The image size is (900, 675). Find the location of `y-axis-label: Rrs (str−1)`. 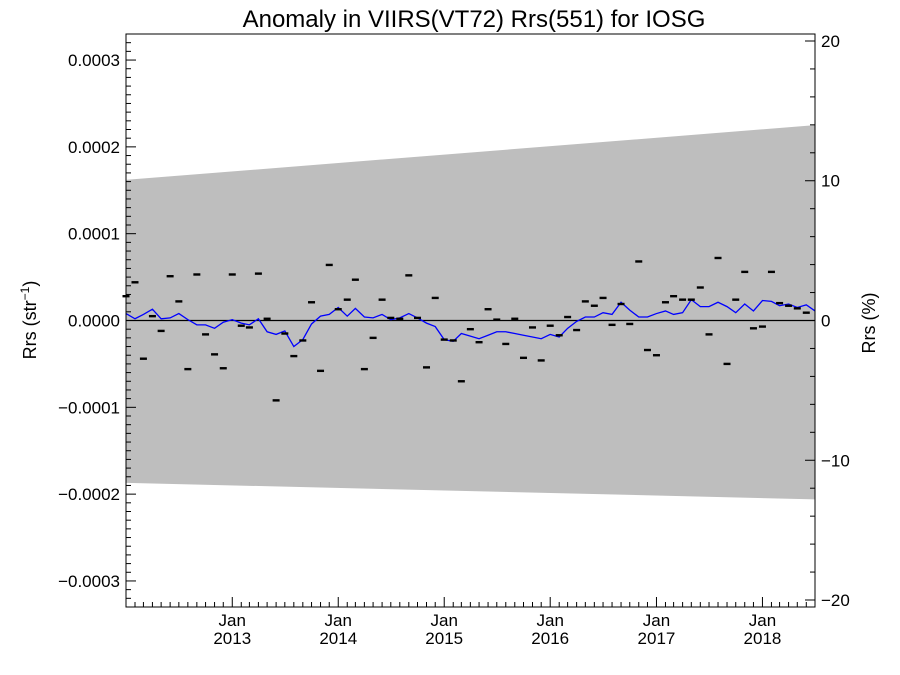

y-axis-label: Rrs (str−1) is located at coordinates (29, 320).